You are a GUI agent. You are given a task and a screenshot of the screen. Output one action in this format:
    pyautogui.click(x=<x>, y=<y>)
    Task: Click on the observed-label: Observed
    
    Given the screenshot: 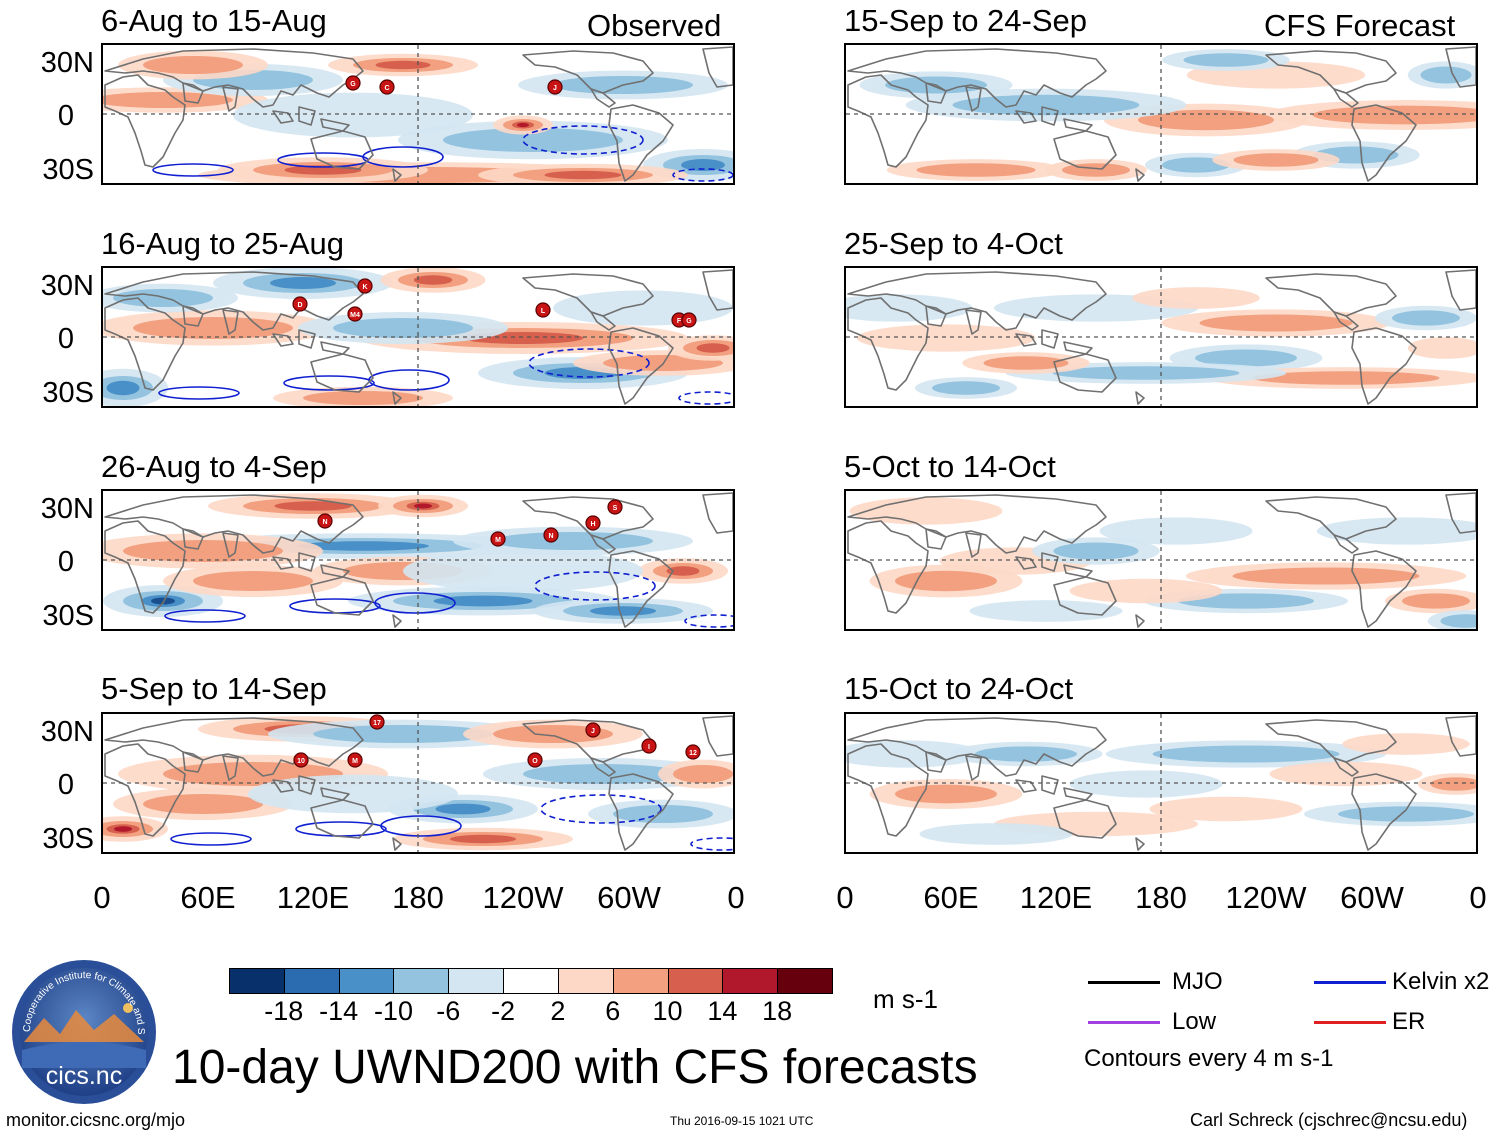 What is the action you would take?
    pyautogui.click(x=654, y=25)
    